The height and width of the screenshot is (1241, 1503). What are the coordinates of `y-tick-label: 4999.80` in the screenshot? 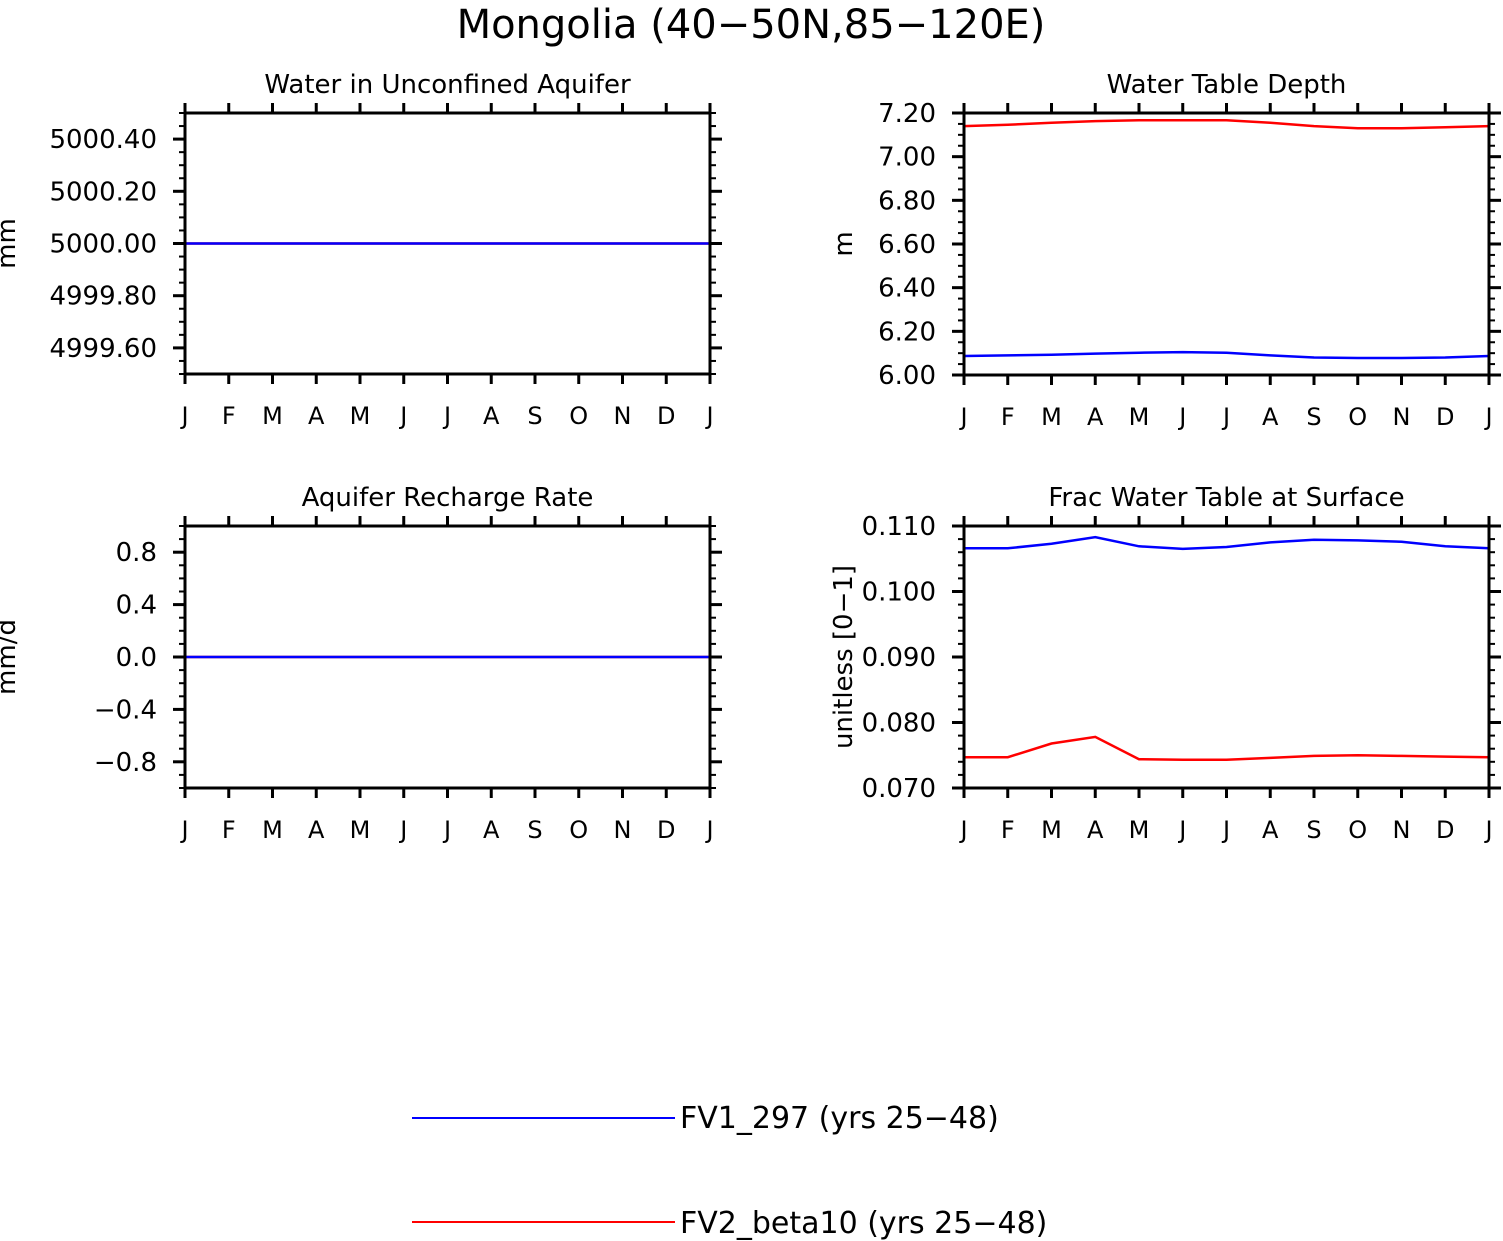 It's located at (103, 297).